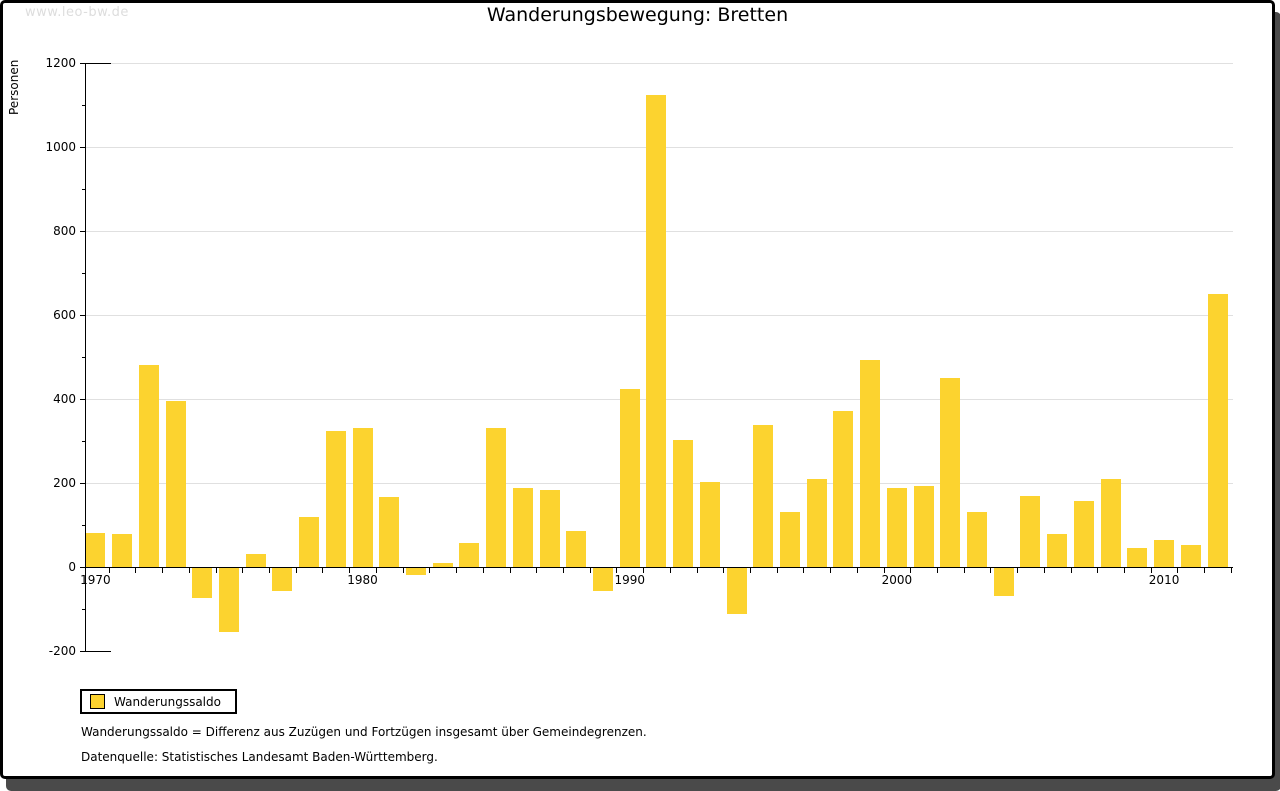 This screenshot has width=1280, height=791. What do you see at coordinates (202, 583) in the screenshot?
I see `bar-1974` at bounding box center [202, 583].